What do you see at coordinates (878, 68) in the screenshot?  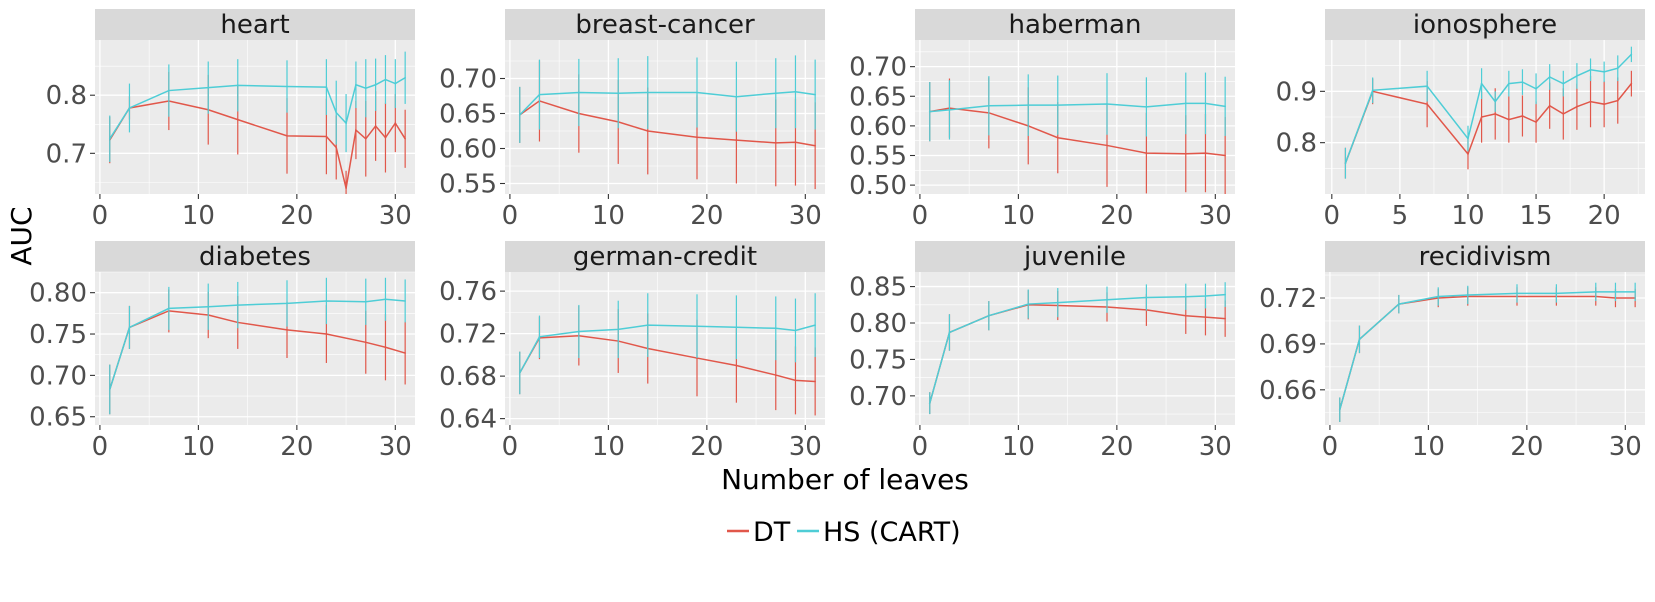 I see `y-tick-label: 0.70` at bounding box center [878, 68].